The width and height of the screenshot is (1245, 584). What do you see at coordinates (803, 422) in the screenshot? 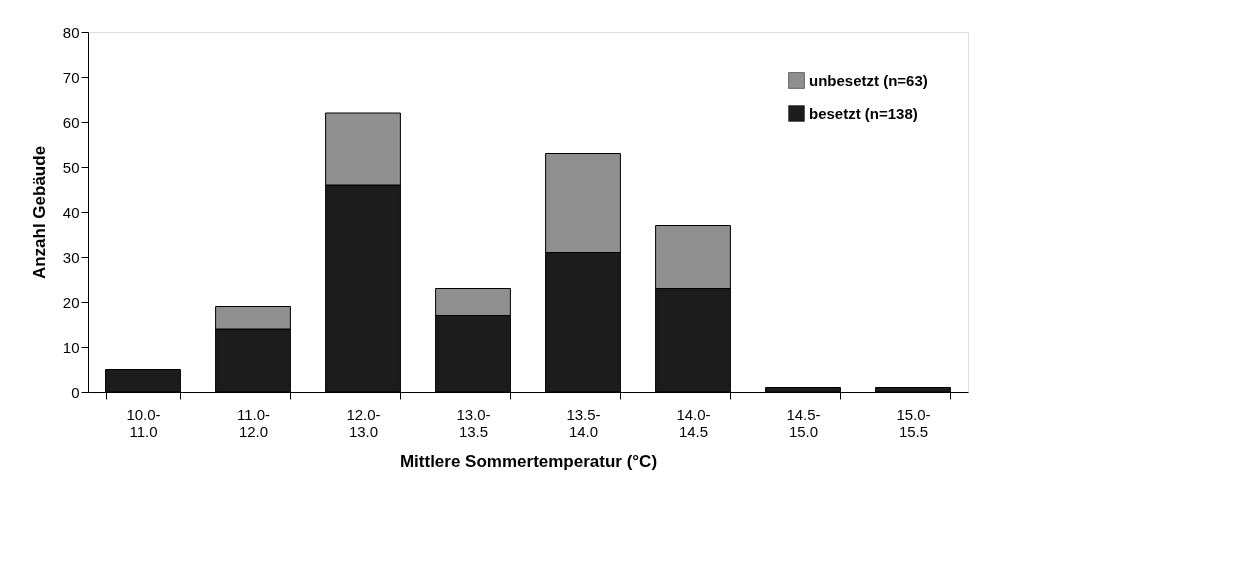
I see `x-tick-label: 14.5- 15.0` at bounding box center [803, 422].